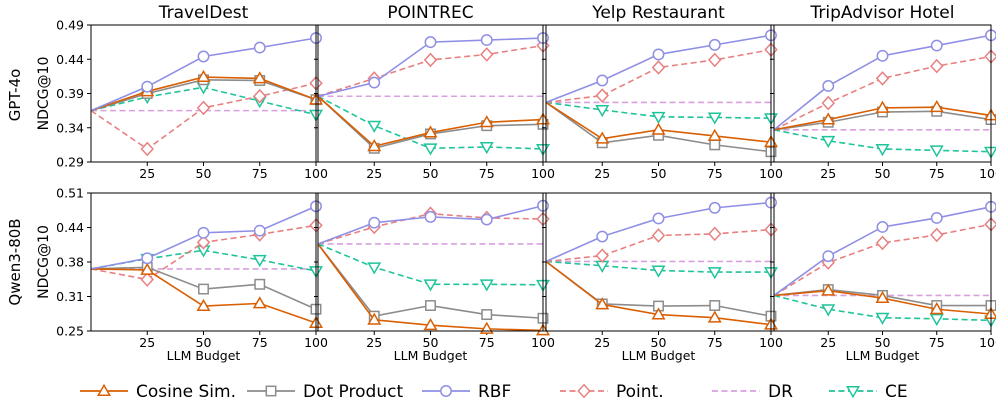 This screenshot has height=413, width=996. What do you see at coordinates (44, 262) in the screenshot?
I see `y-axis-label: NDCG@10` at bounding box center [44, 262].